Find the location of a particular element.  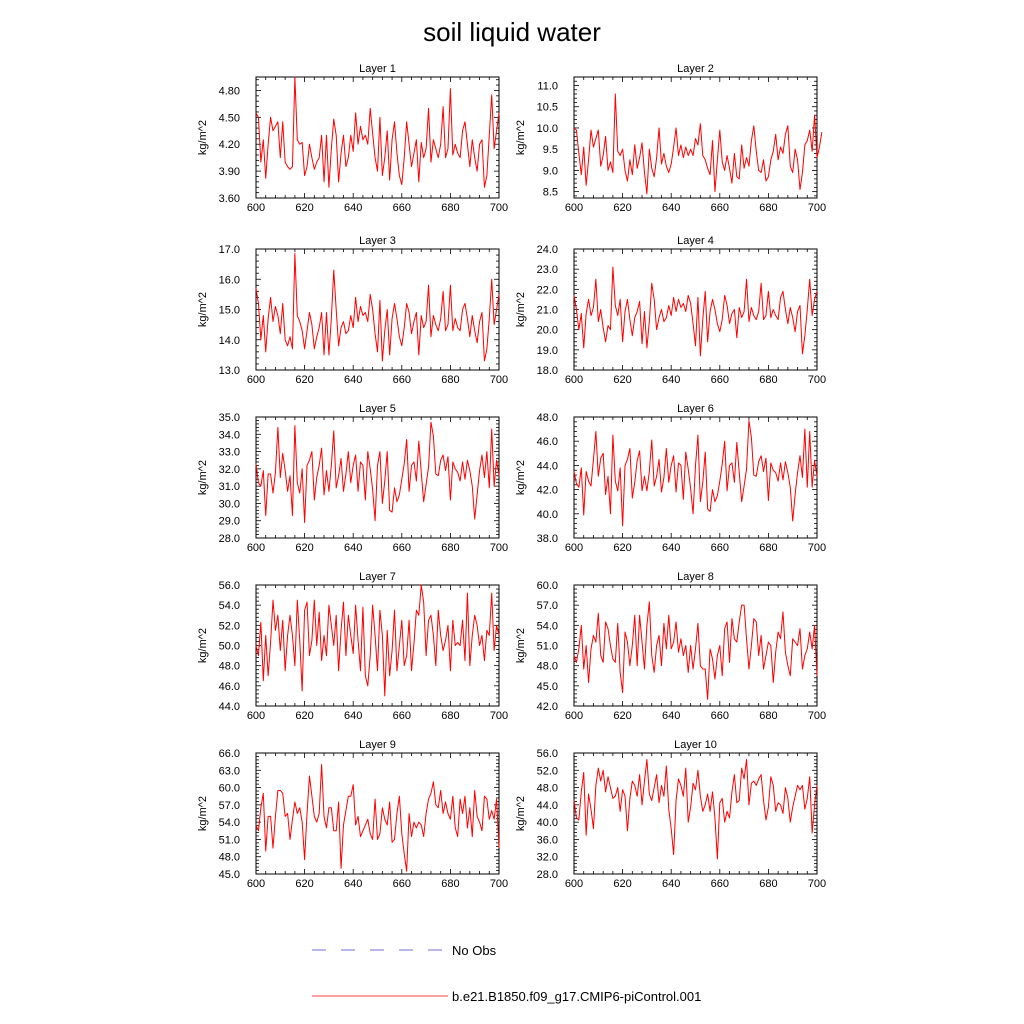

layer-7-x-tick-label: 640 is located at coordinates (353, 716).